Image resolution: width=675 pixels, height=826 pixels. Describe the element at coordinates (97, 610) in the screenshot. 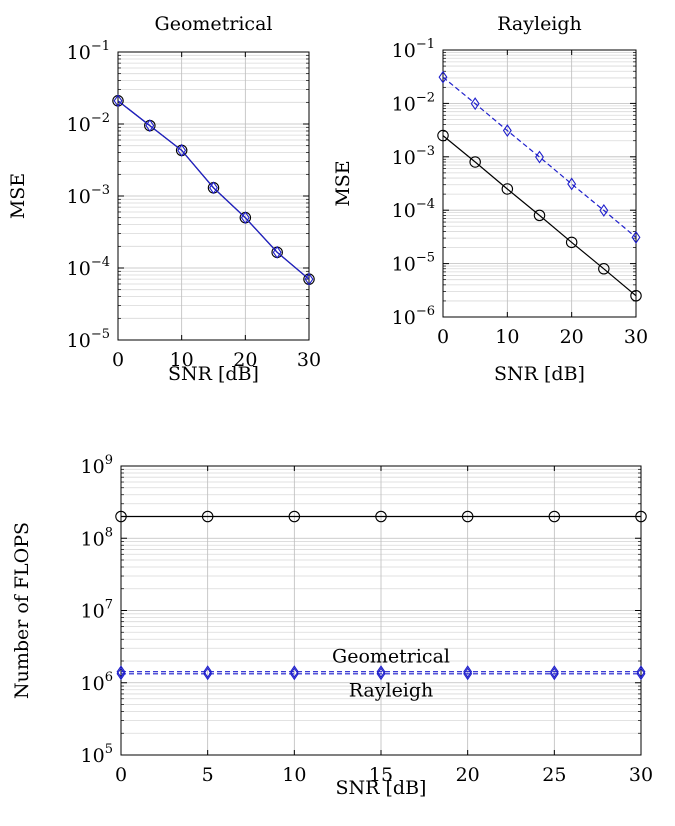

I see `y-tick-label: 10⁷` at that location.